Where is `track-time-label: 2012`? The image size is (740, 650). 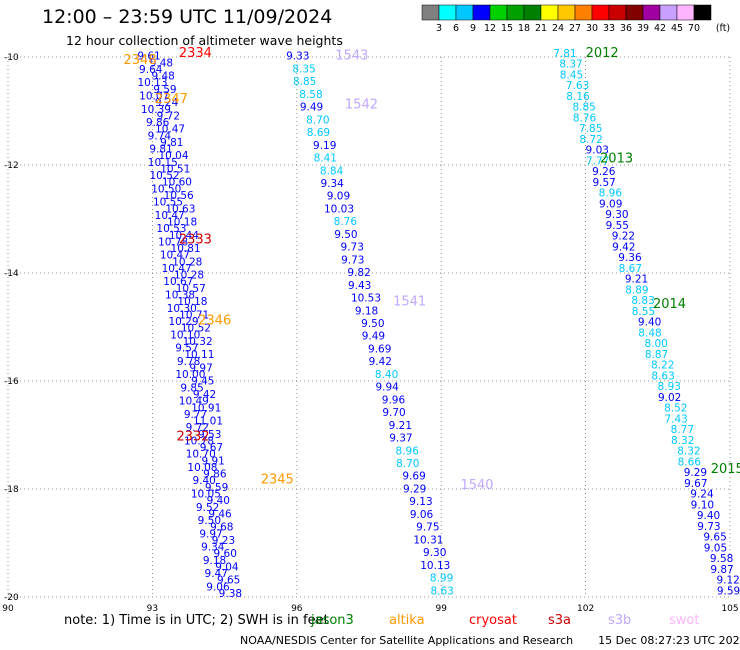
track-time-label: 2012 is located at coordinates (602, 53).